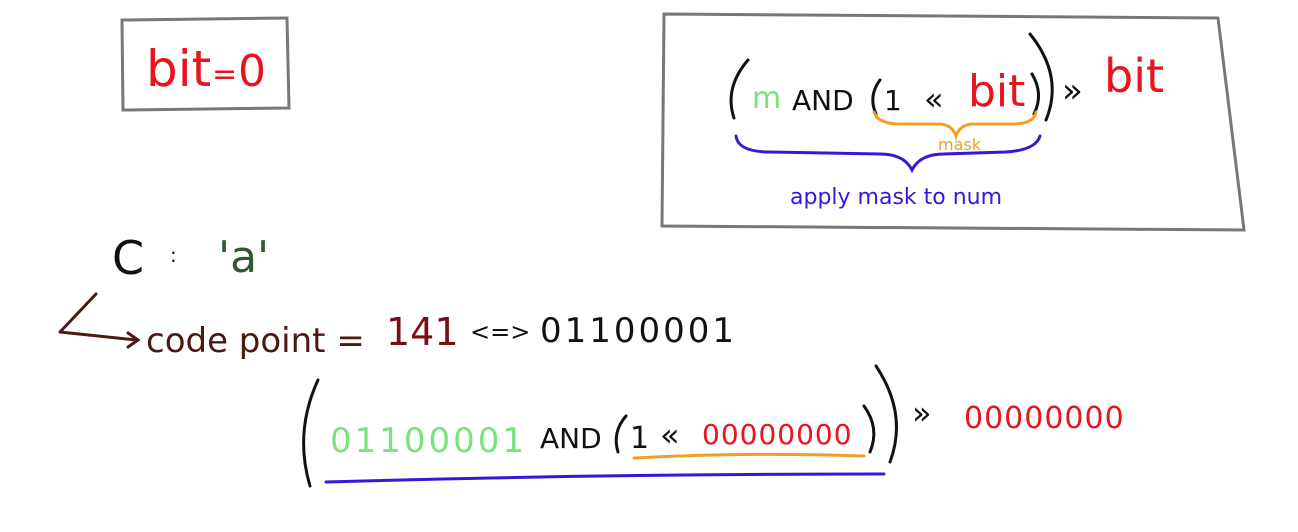  I want to click on bit-equals: =, so click(224, 74).